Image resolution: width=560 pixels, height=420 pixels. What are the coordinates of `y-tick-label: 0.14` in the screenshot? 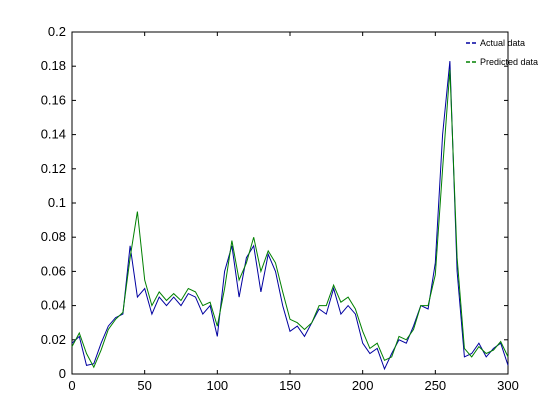 It's located at (53, 134).